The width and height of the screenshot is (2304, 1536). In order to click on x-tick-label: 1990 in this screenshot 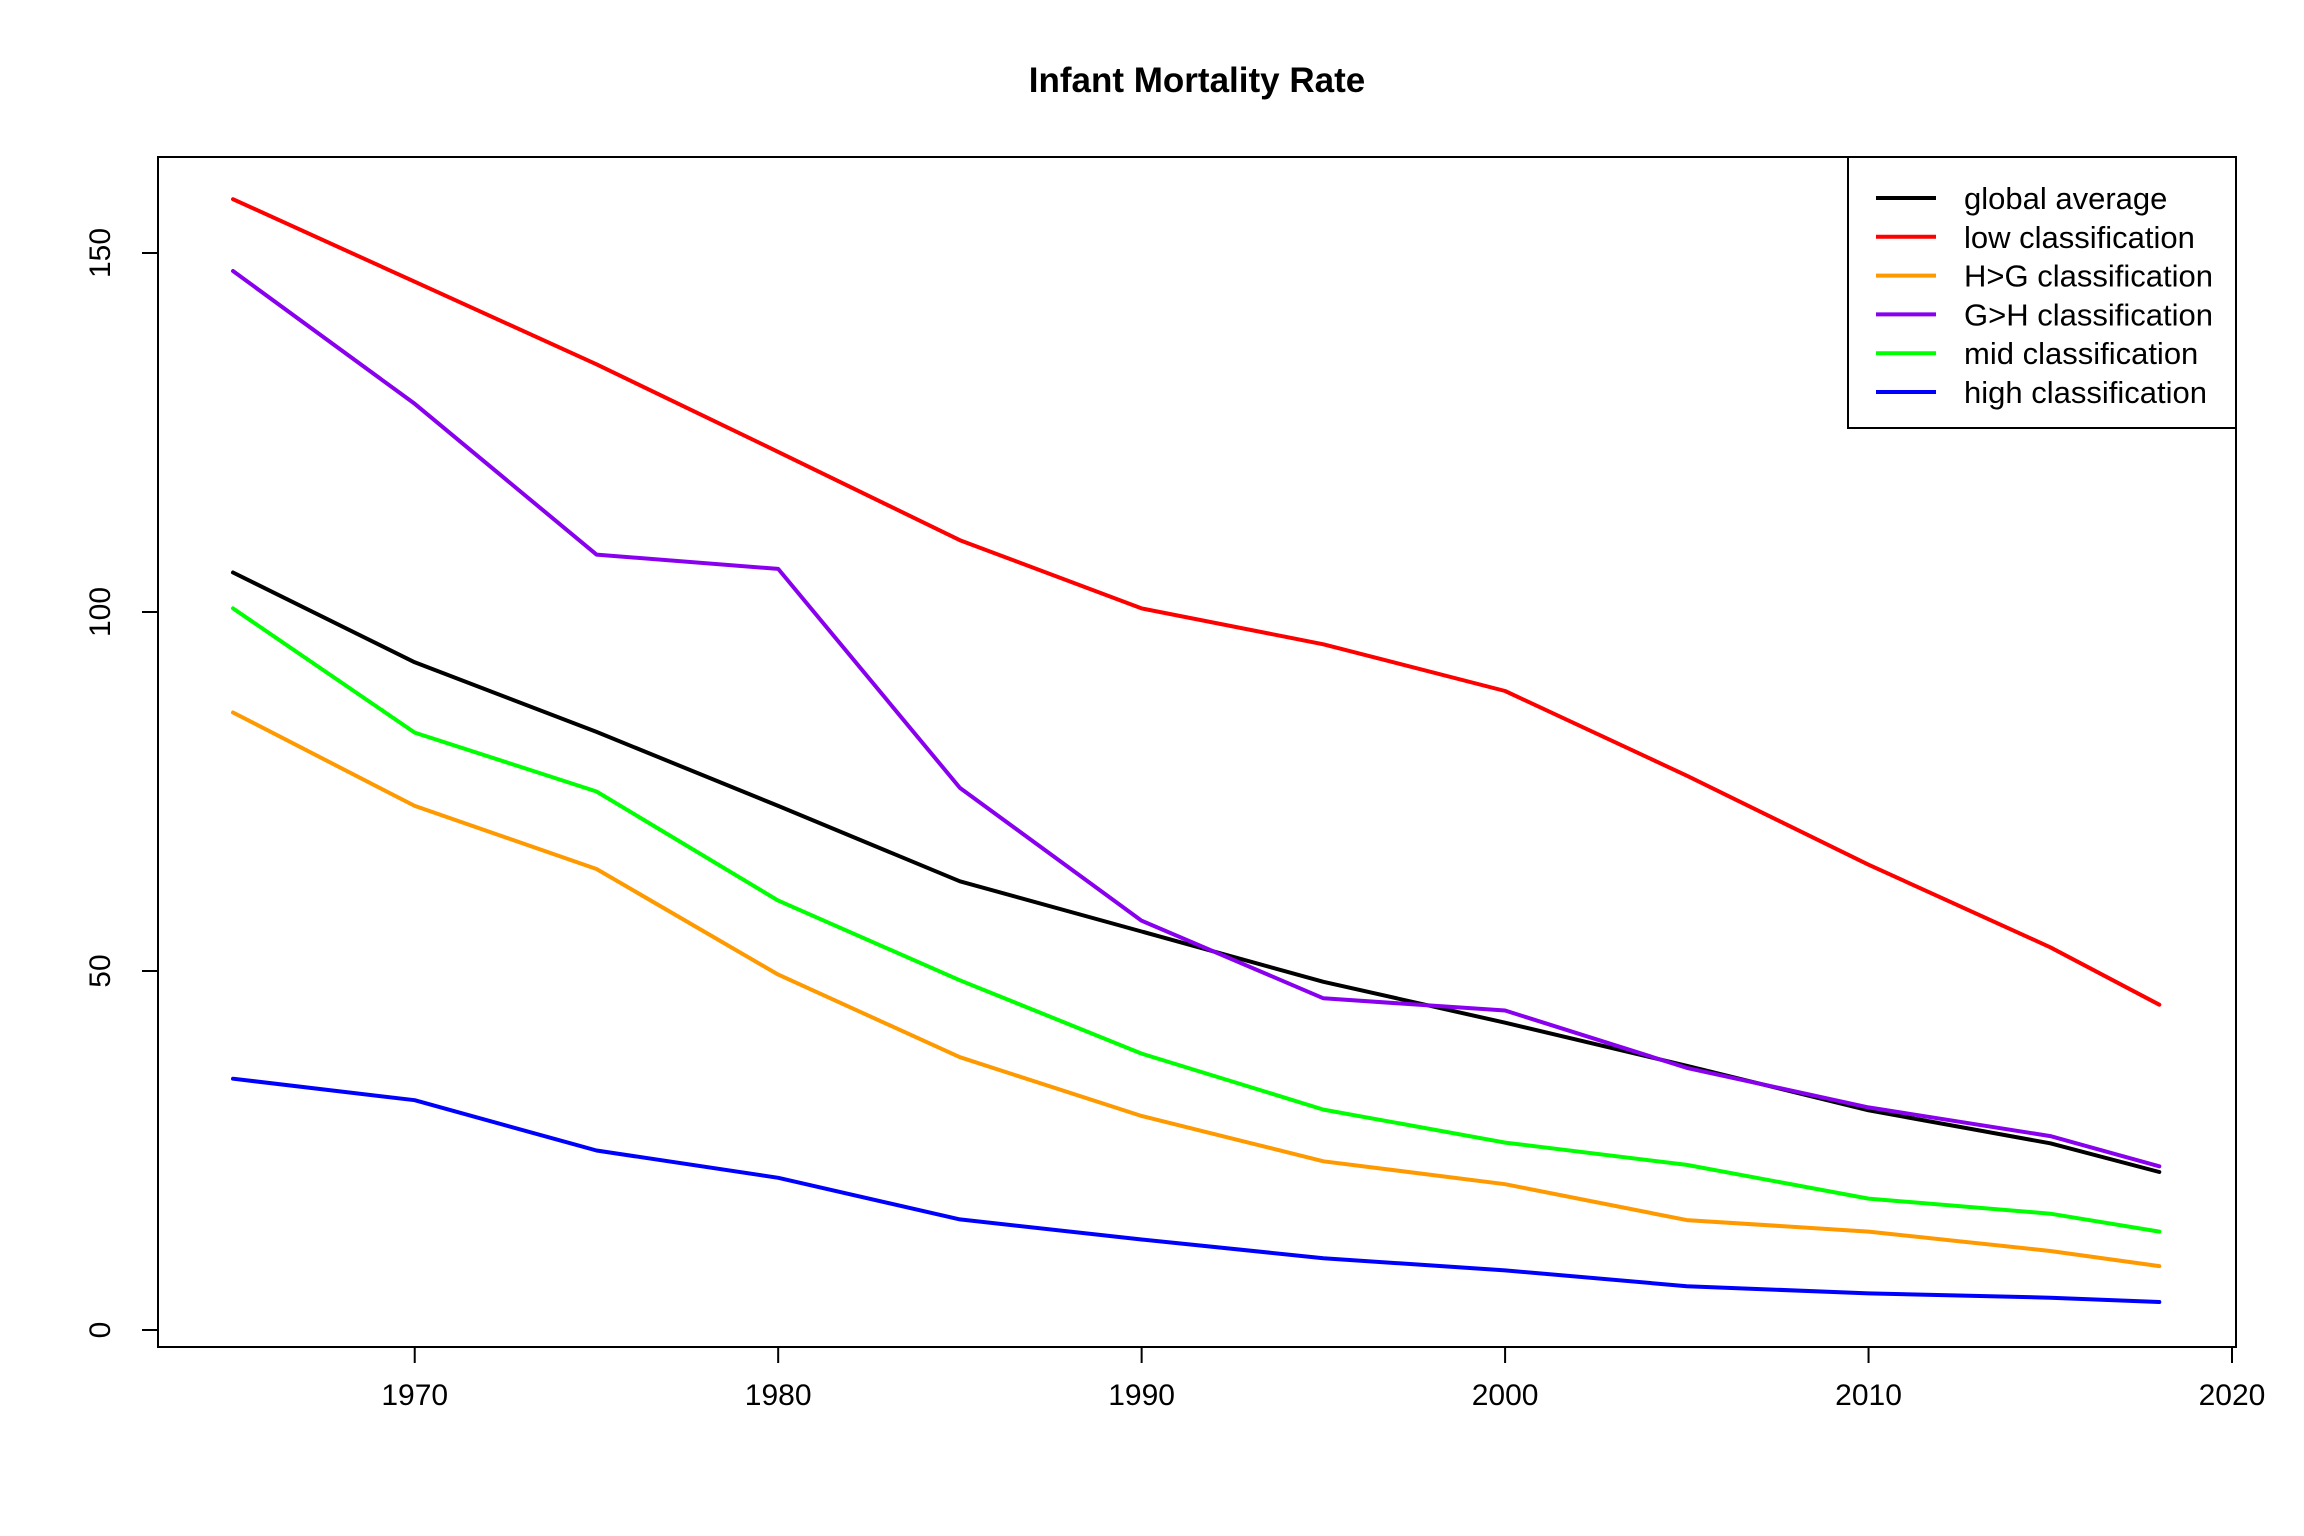, I will do `click(1141, 1395)`.